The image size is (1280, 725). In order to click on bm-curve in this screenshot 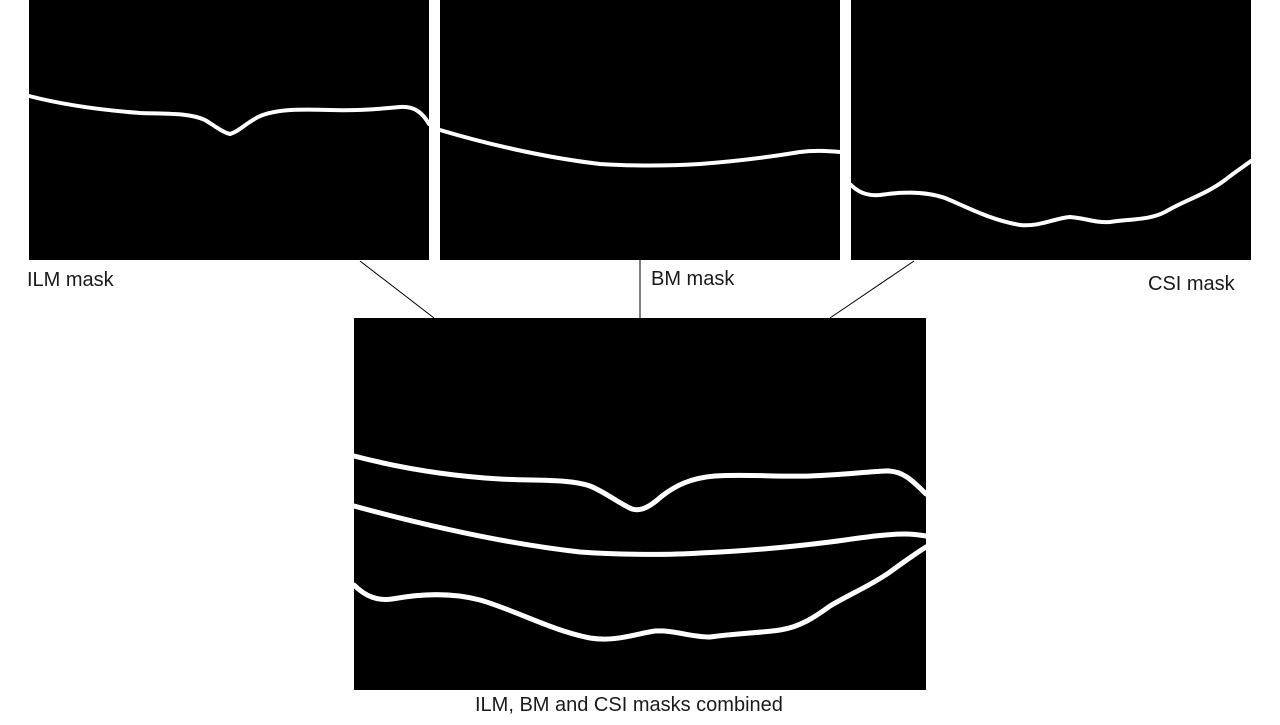, I will do `click(640, 148)`.